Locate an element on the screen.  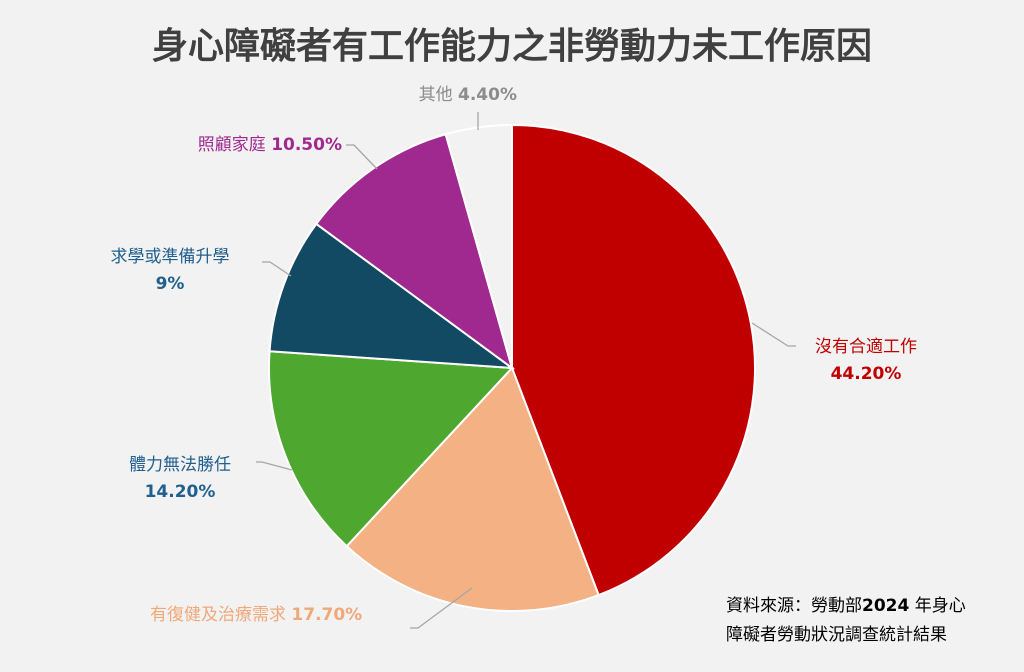
slice-label: 求學或準備升學 9% is located at coordinates (170, 270).